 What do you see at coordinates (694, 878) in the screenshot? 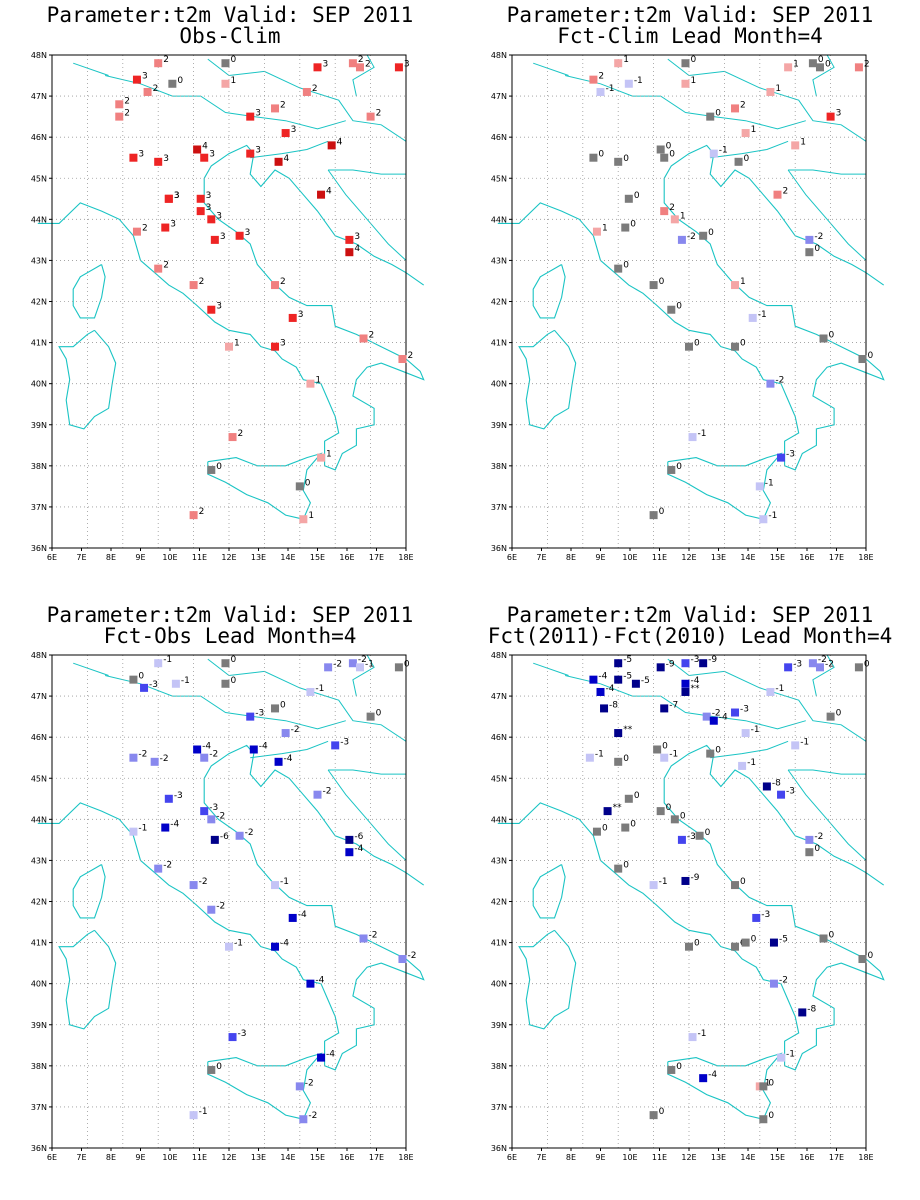
I see `station-value: -9` at bounding box center [694, 878].